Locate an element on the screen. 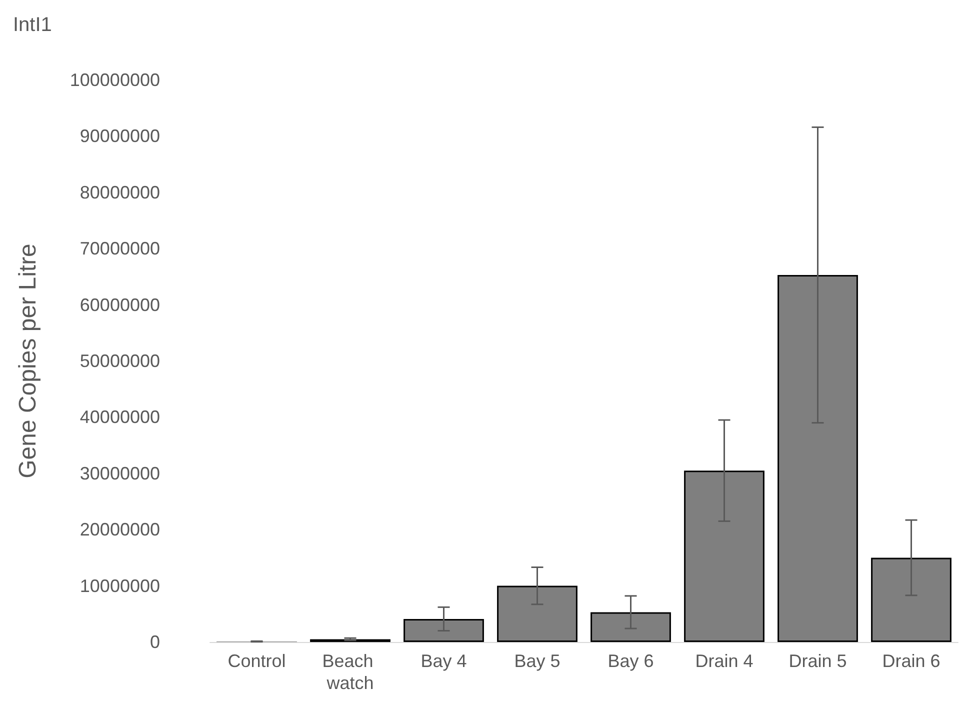 Image resolution: width=976 pixels, height=722 pixels. x-tick-label: Bay 5 is located at coordinates (537, 661).